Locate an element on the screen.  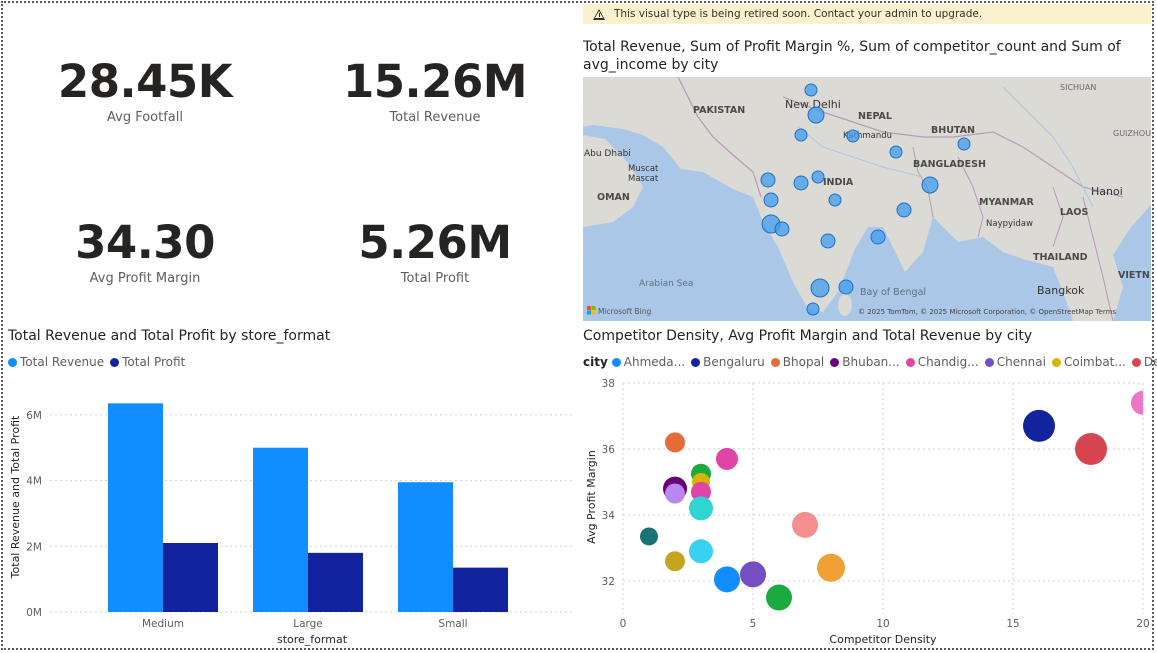
y-axis-label: Avg Profit Margin is located at coordinates (591, 497).